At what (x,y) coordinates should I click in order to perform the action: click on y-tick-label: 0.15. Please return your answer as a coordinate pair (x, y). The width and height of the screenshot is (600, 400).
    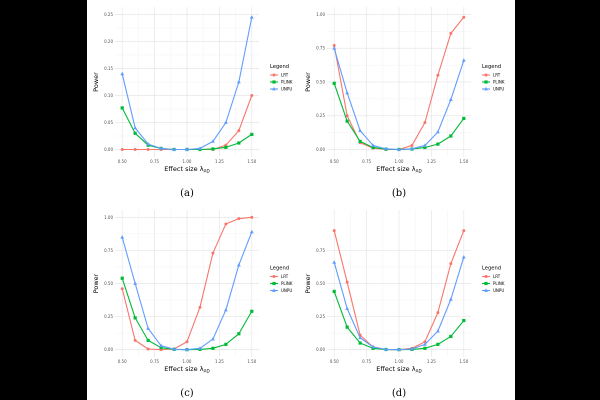
    Looking at the image, I should click on (108, 68).